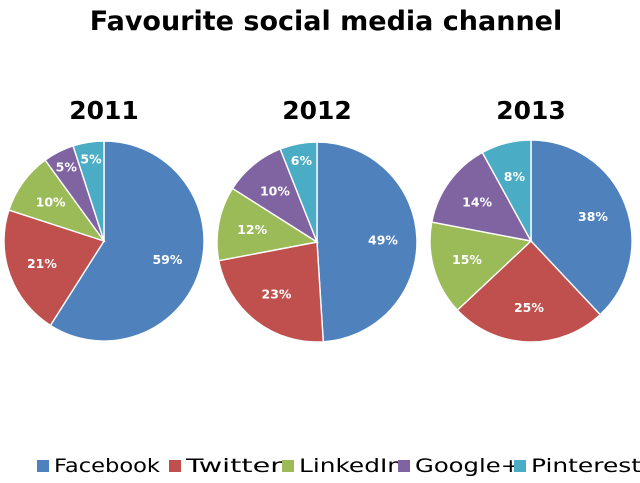 Image resolution: width=640 pixels, height=483 pixels. I want to click on legend-item-pinterest: Pinterest, so click(577, 466).